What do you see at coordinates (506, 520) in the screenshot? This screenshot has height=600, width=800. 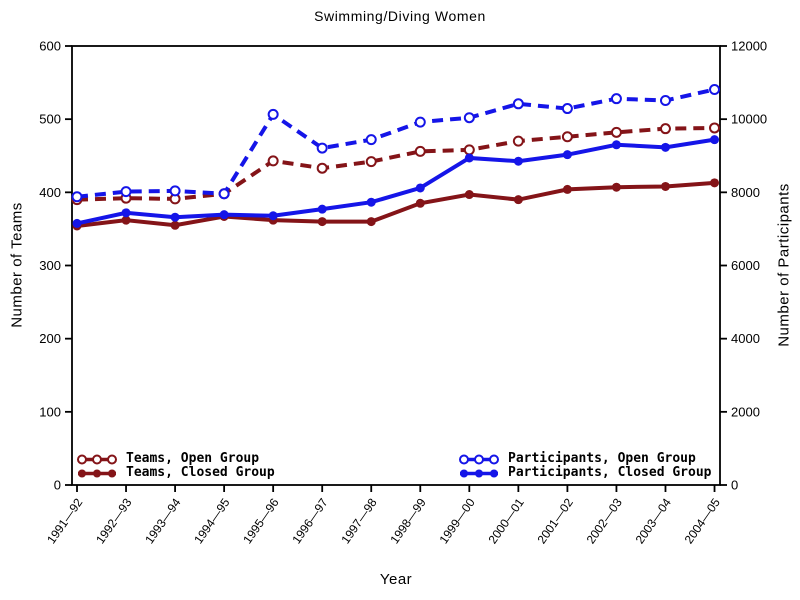 I see `x-axis-tick-label: 2000—01` at bounding box center [506, 520].